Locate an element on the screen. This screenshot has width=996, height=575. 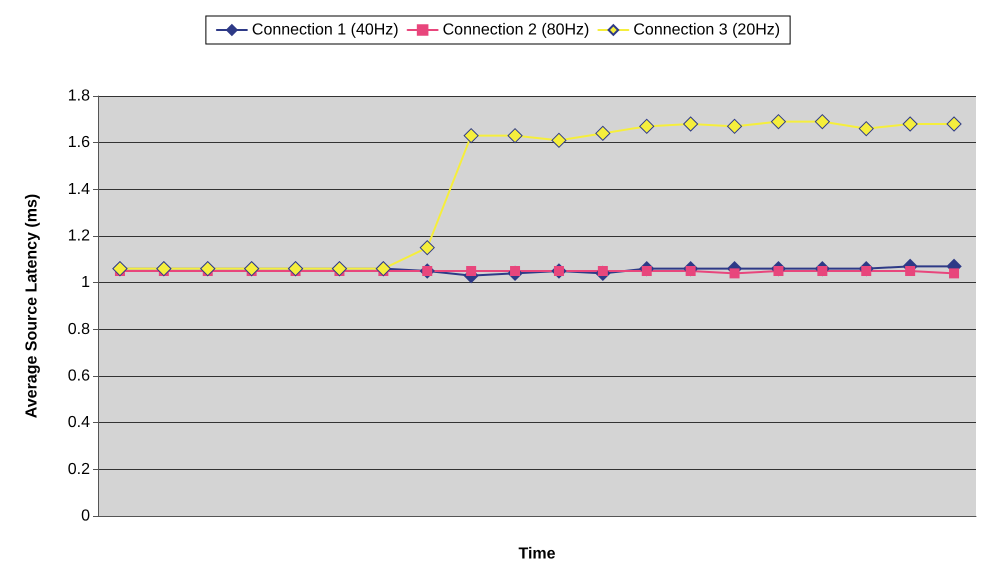
y-tick-label: 1.4 is located at coordinates (79, 189).